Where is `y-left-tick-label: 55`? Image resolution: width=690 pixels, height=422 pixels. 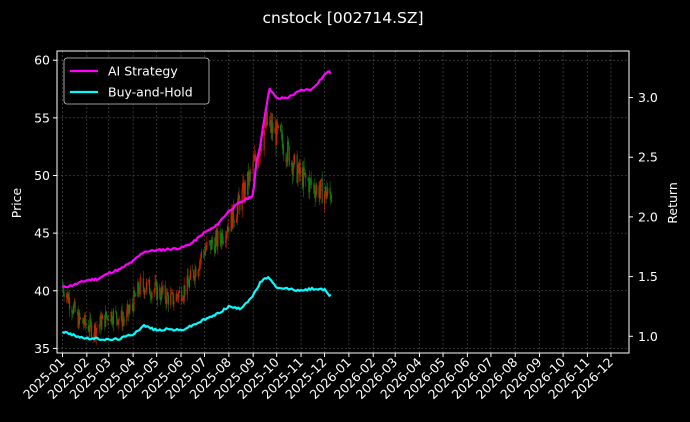 y-left-tick-label: 55 is located at coordinates (42, 117).